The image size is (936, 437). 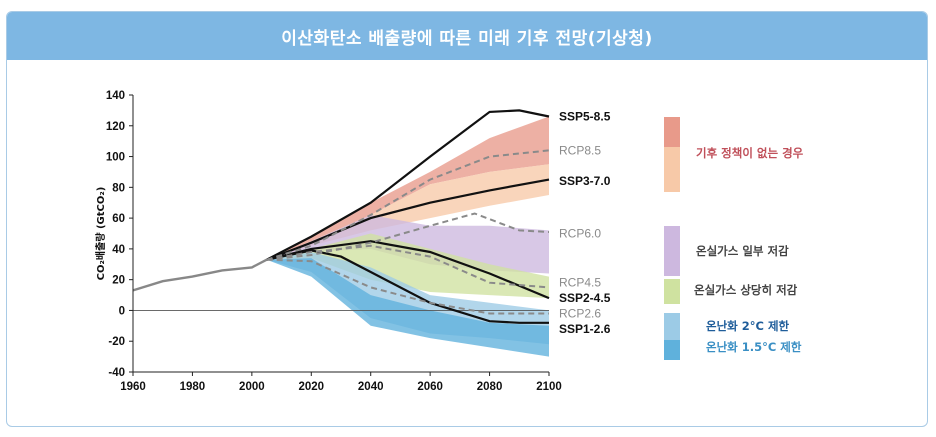 What do you see at coordinates (115, 96) in the screenshot?
I see `y-tick-label: 140` at bounding box center [115, 96].